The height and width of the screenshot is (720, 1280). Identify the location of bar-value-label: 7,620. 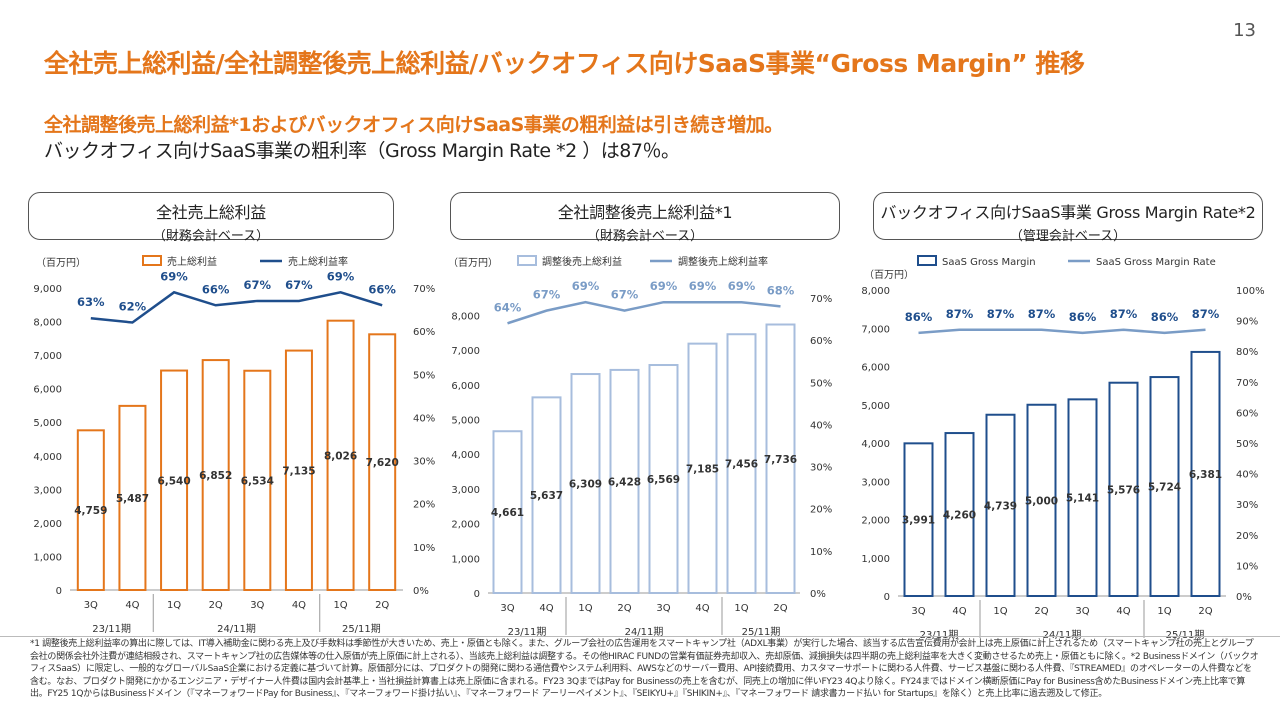
(382, 463).